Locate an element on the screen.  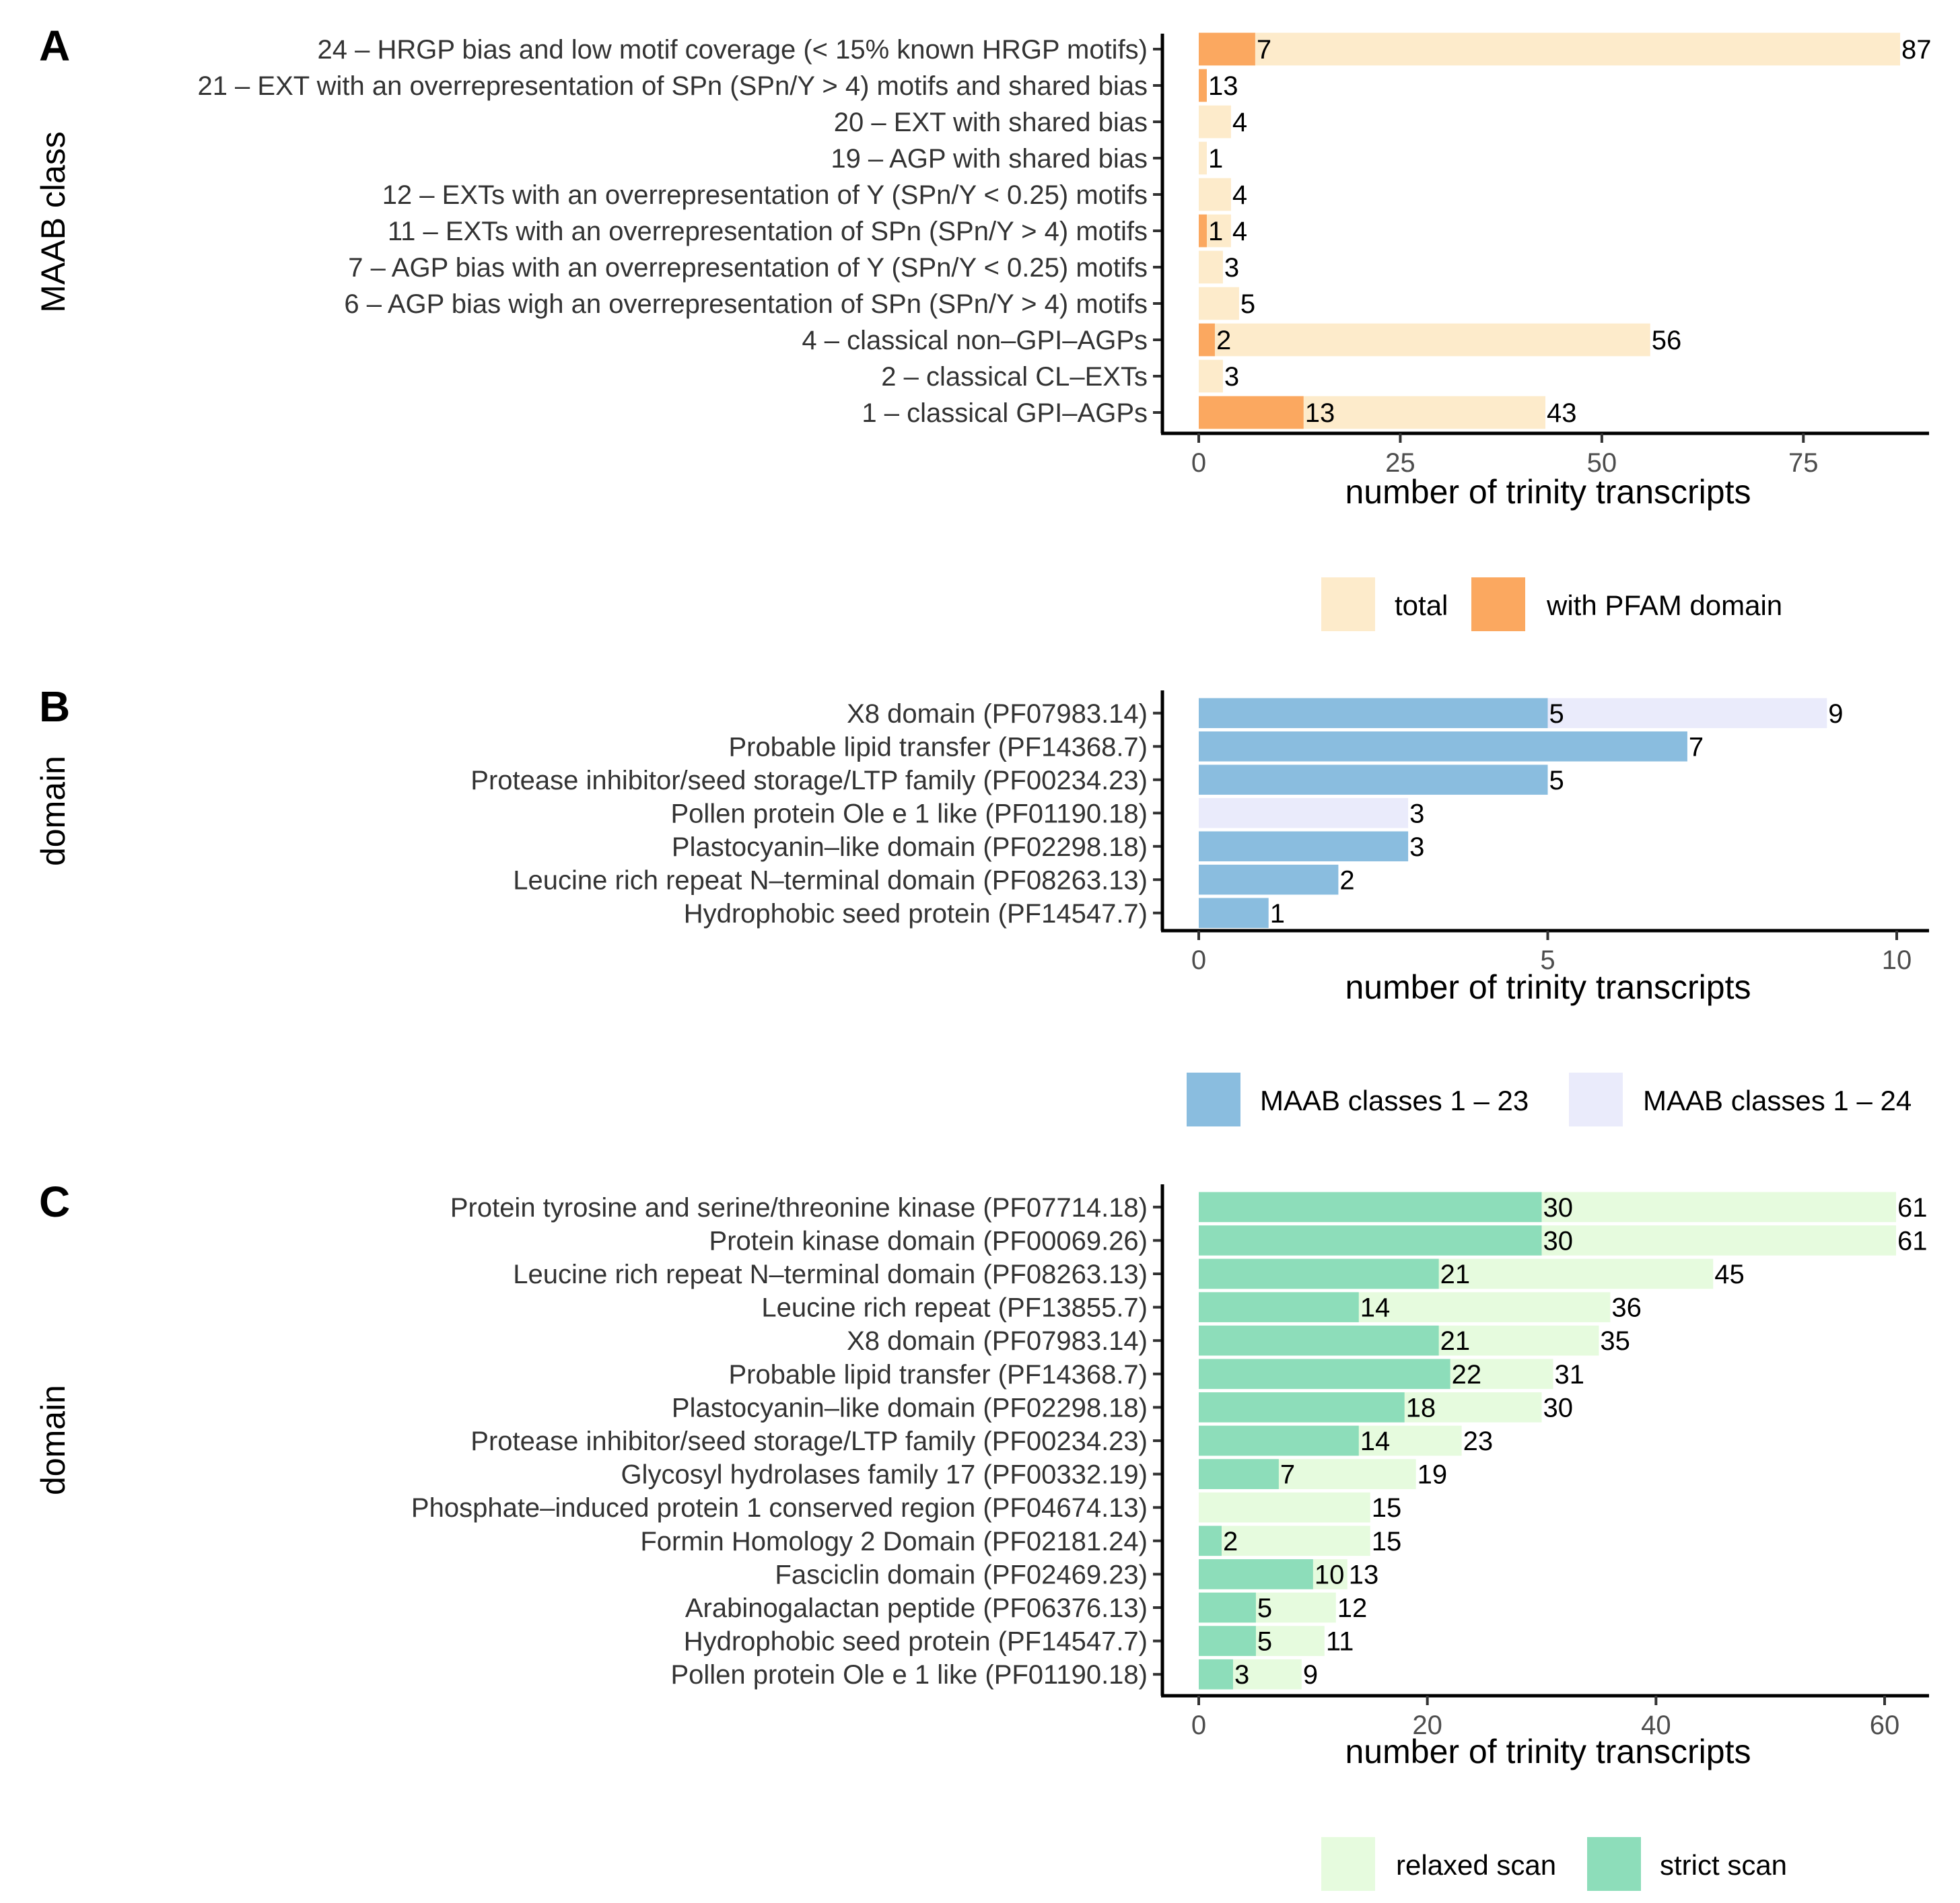
category-label: Arabinogalactan peptide (PF06376.13) is located at coordinates (917, 1608).